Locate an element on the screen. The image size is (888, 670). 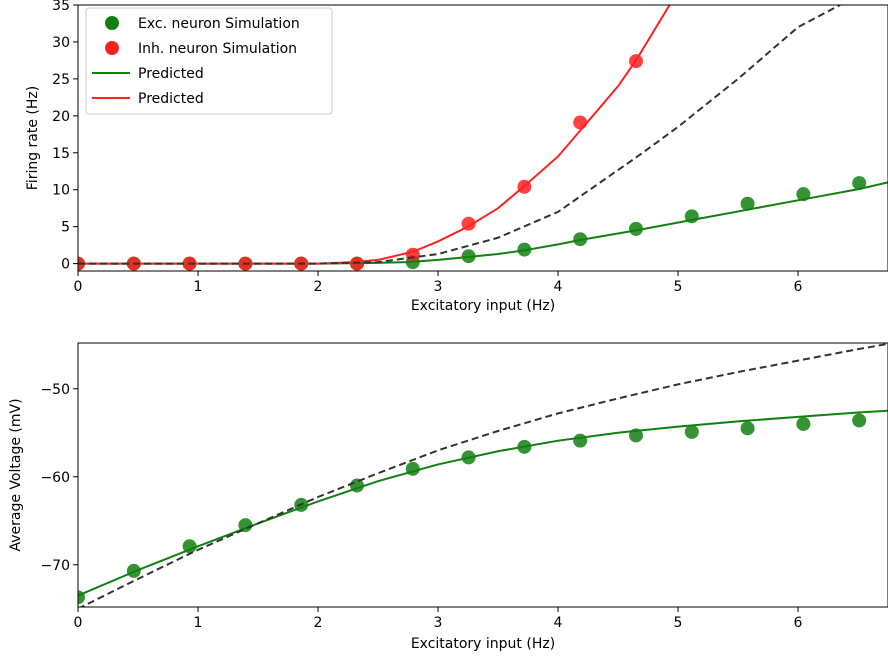
y-tick-label: 15 is located at coordinates (61, 154).